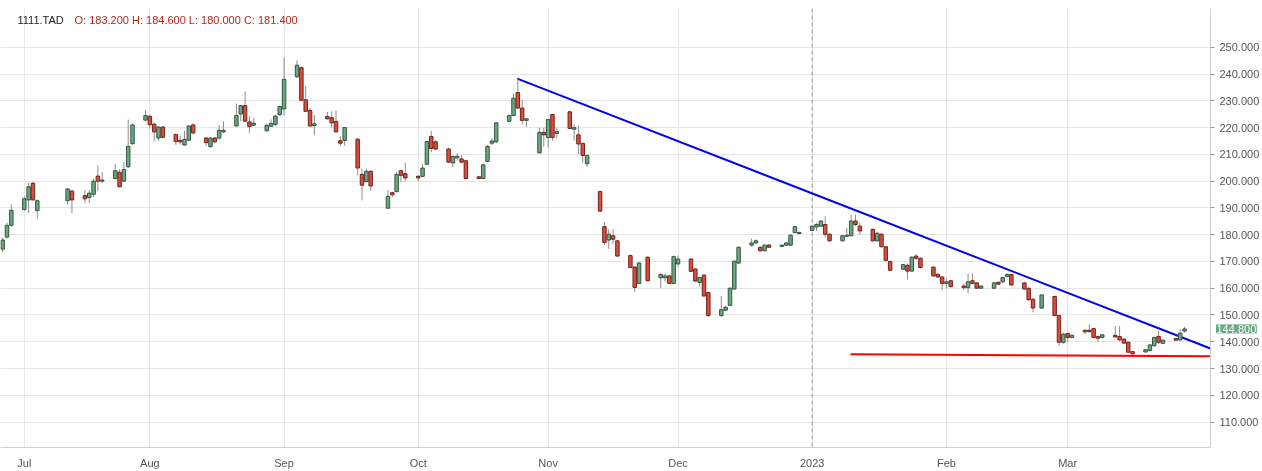 The height and width of the screenshot is (471, 1262). I want to click on y-tick-label: 120.000, so click(1239, 395).